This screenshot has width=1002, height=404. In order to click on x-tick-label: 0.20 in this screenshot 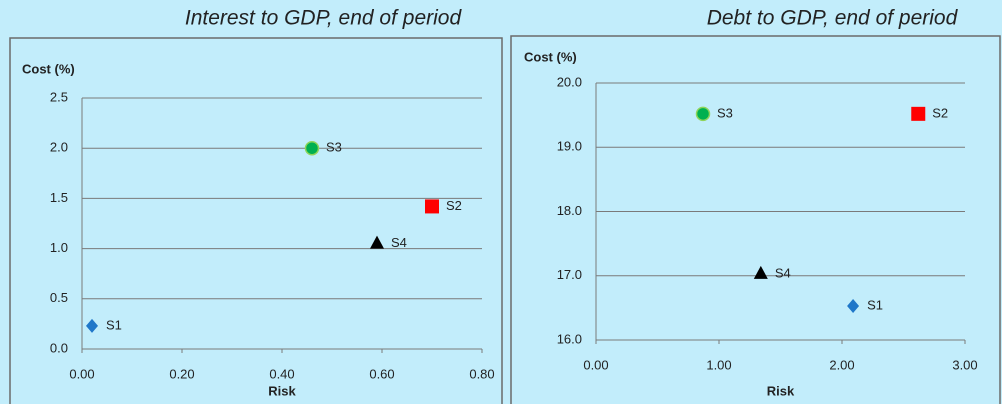, I will do `click(181, 373)`.